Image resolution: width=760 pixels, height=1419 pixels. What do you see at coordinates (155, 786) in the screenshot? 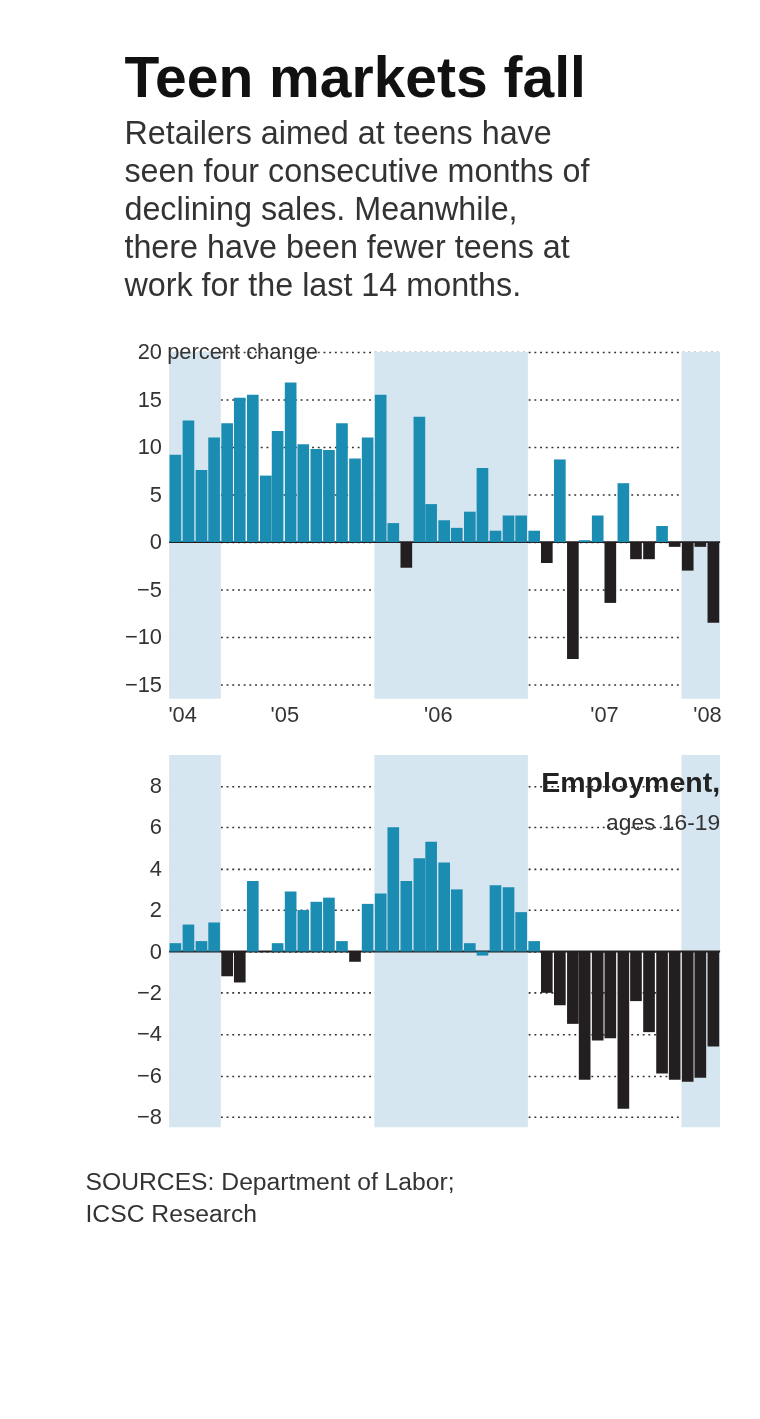
I see `y-tick-label: 8` at bounding box center [155, 786].